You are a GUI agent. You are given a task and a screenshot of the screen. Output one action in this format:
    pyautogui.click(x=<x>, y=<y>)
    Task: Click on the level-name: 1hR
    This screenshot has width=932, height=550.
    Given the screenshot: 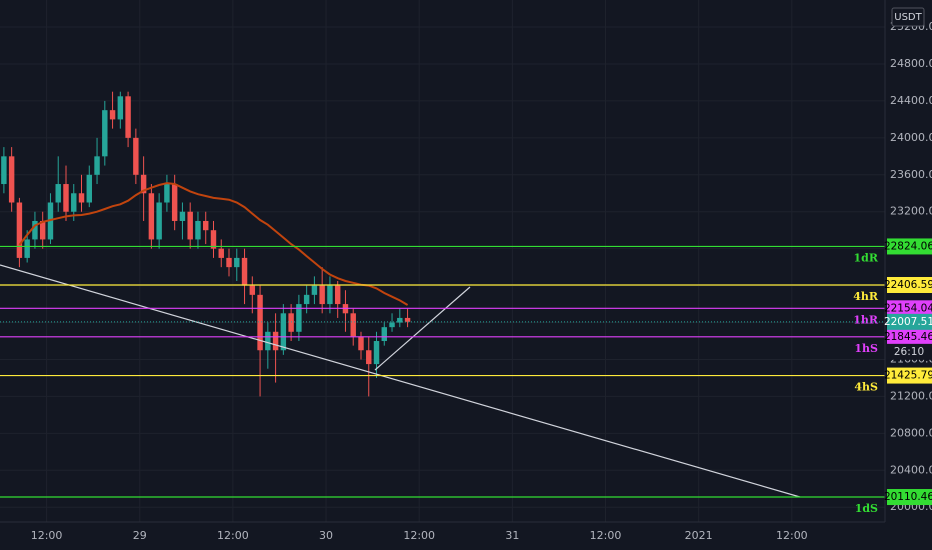 What is the action you would take?
    pyautogui.click(x=866, y=319)
    